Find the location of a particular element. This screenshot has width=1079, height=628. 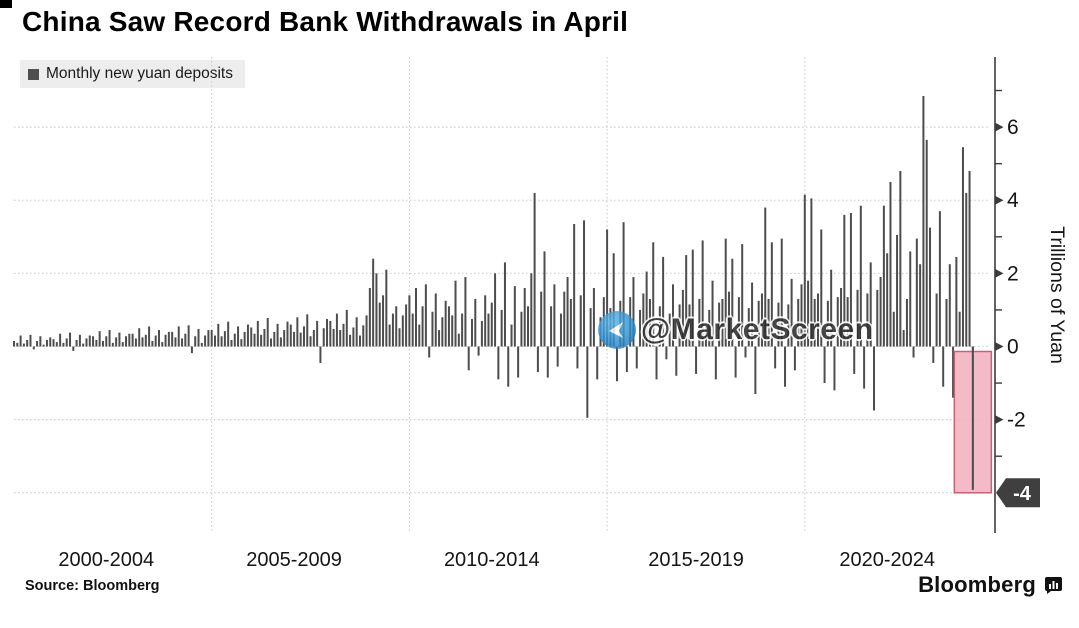

y-tick-arrow is located at coordinates (999, 273).